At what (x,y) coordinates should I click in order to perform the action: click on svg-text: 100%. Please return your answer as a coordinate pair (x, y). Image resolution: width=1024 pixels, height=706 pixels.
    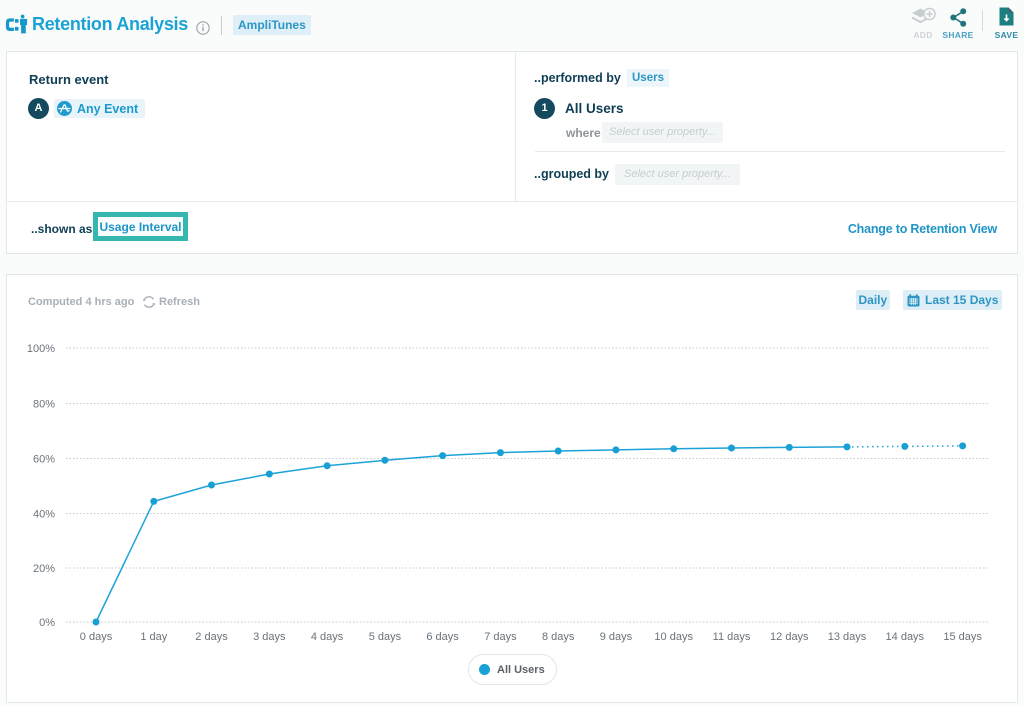
    Looking at the image, I should click on (41, 349).